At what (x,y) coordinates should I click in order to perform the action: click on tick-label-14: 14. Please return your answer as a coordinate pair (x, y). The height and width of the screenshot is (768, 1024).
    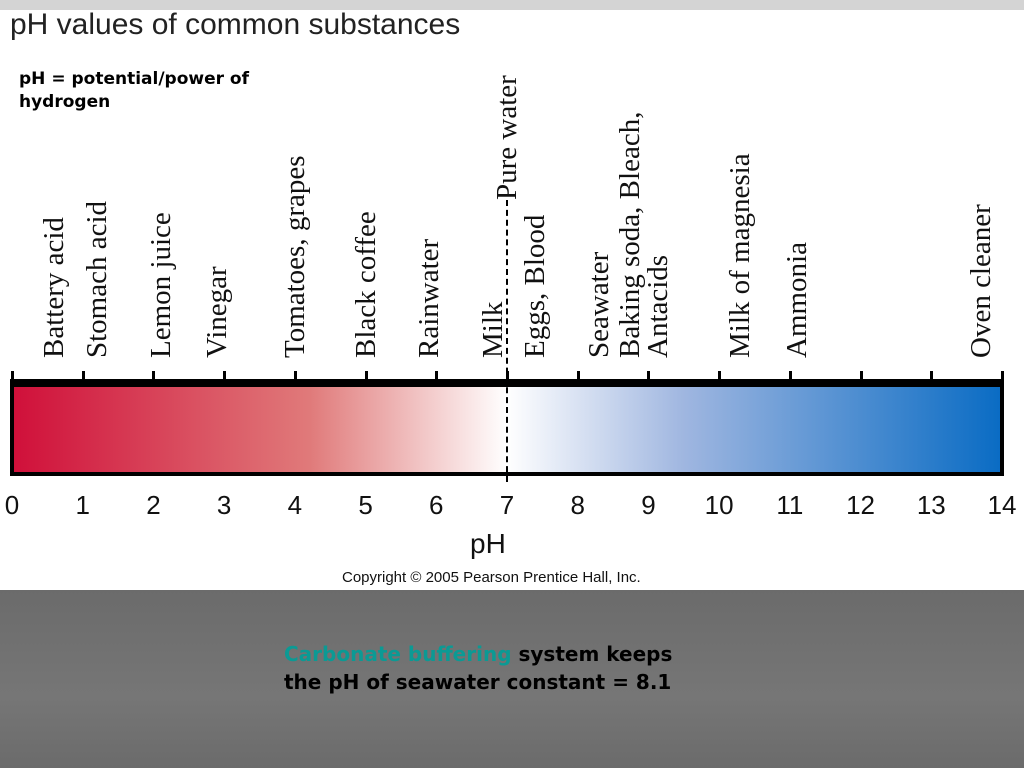
    Looking at the image, I should click on (1002, 505).